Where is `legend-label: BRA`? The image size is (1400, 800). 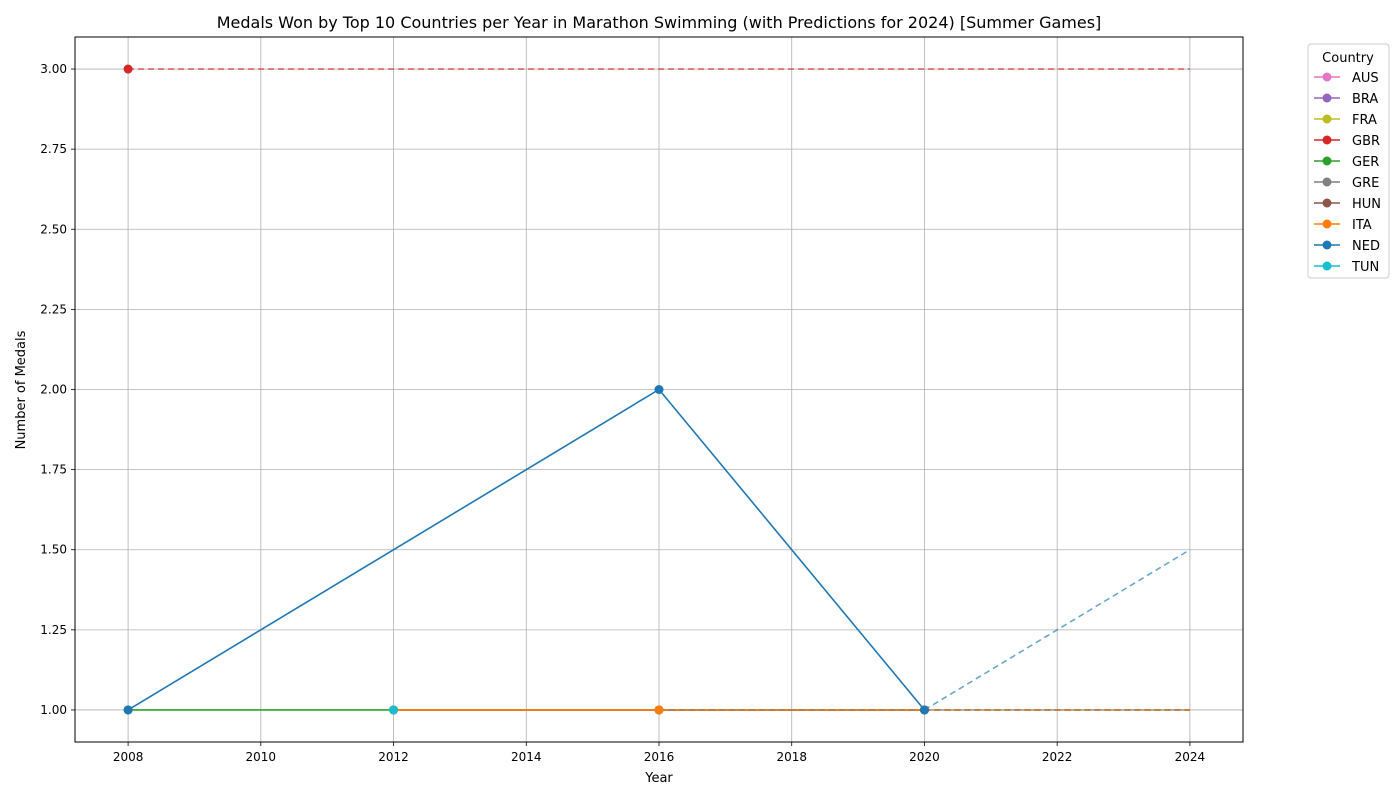 legend-label: BRA is located at coordinates (1365, 99).